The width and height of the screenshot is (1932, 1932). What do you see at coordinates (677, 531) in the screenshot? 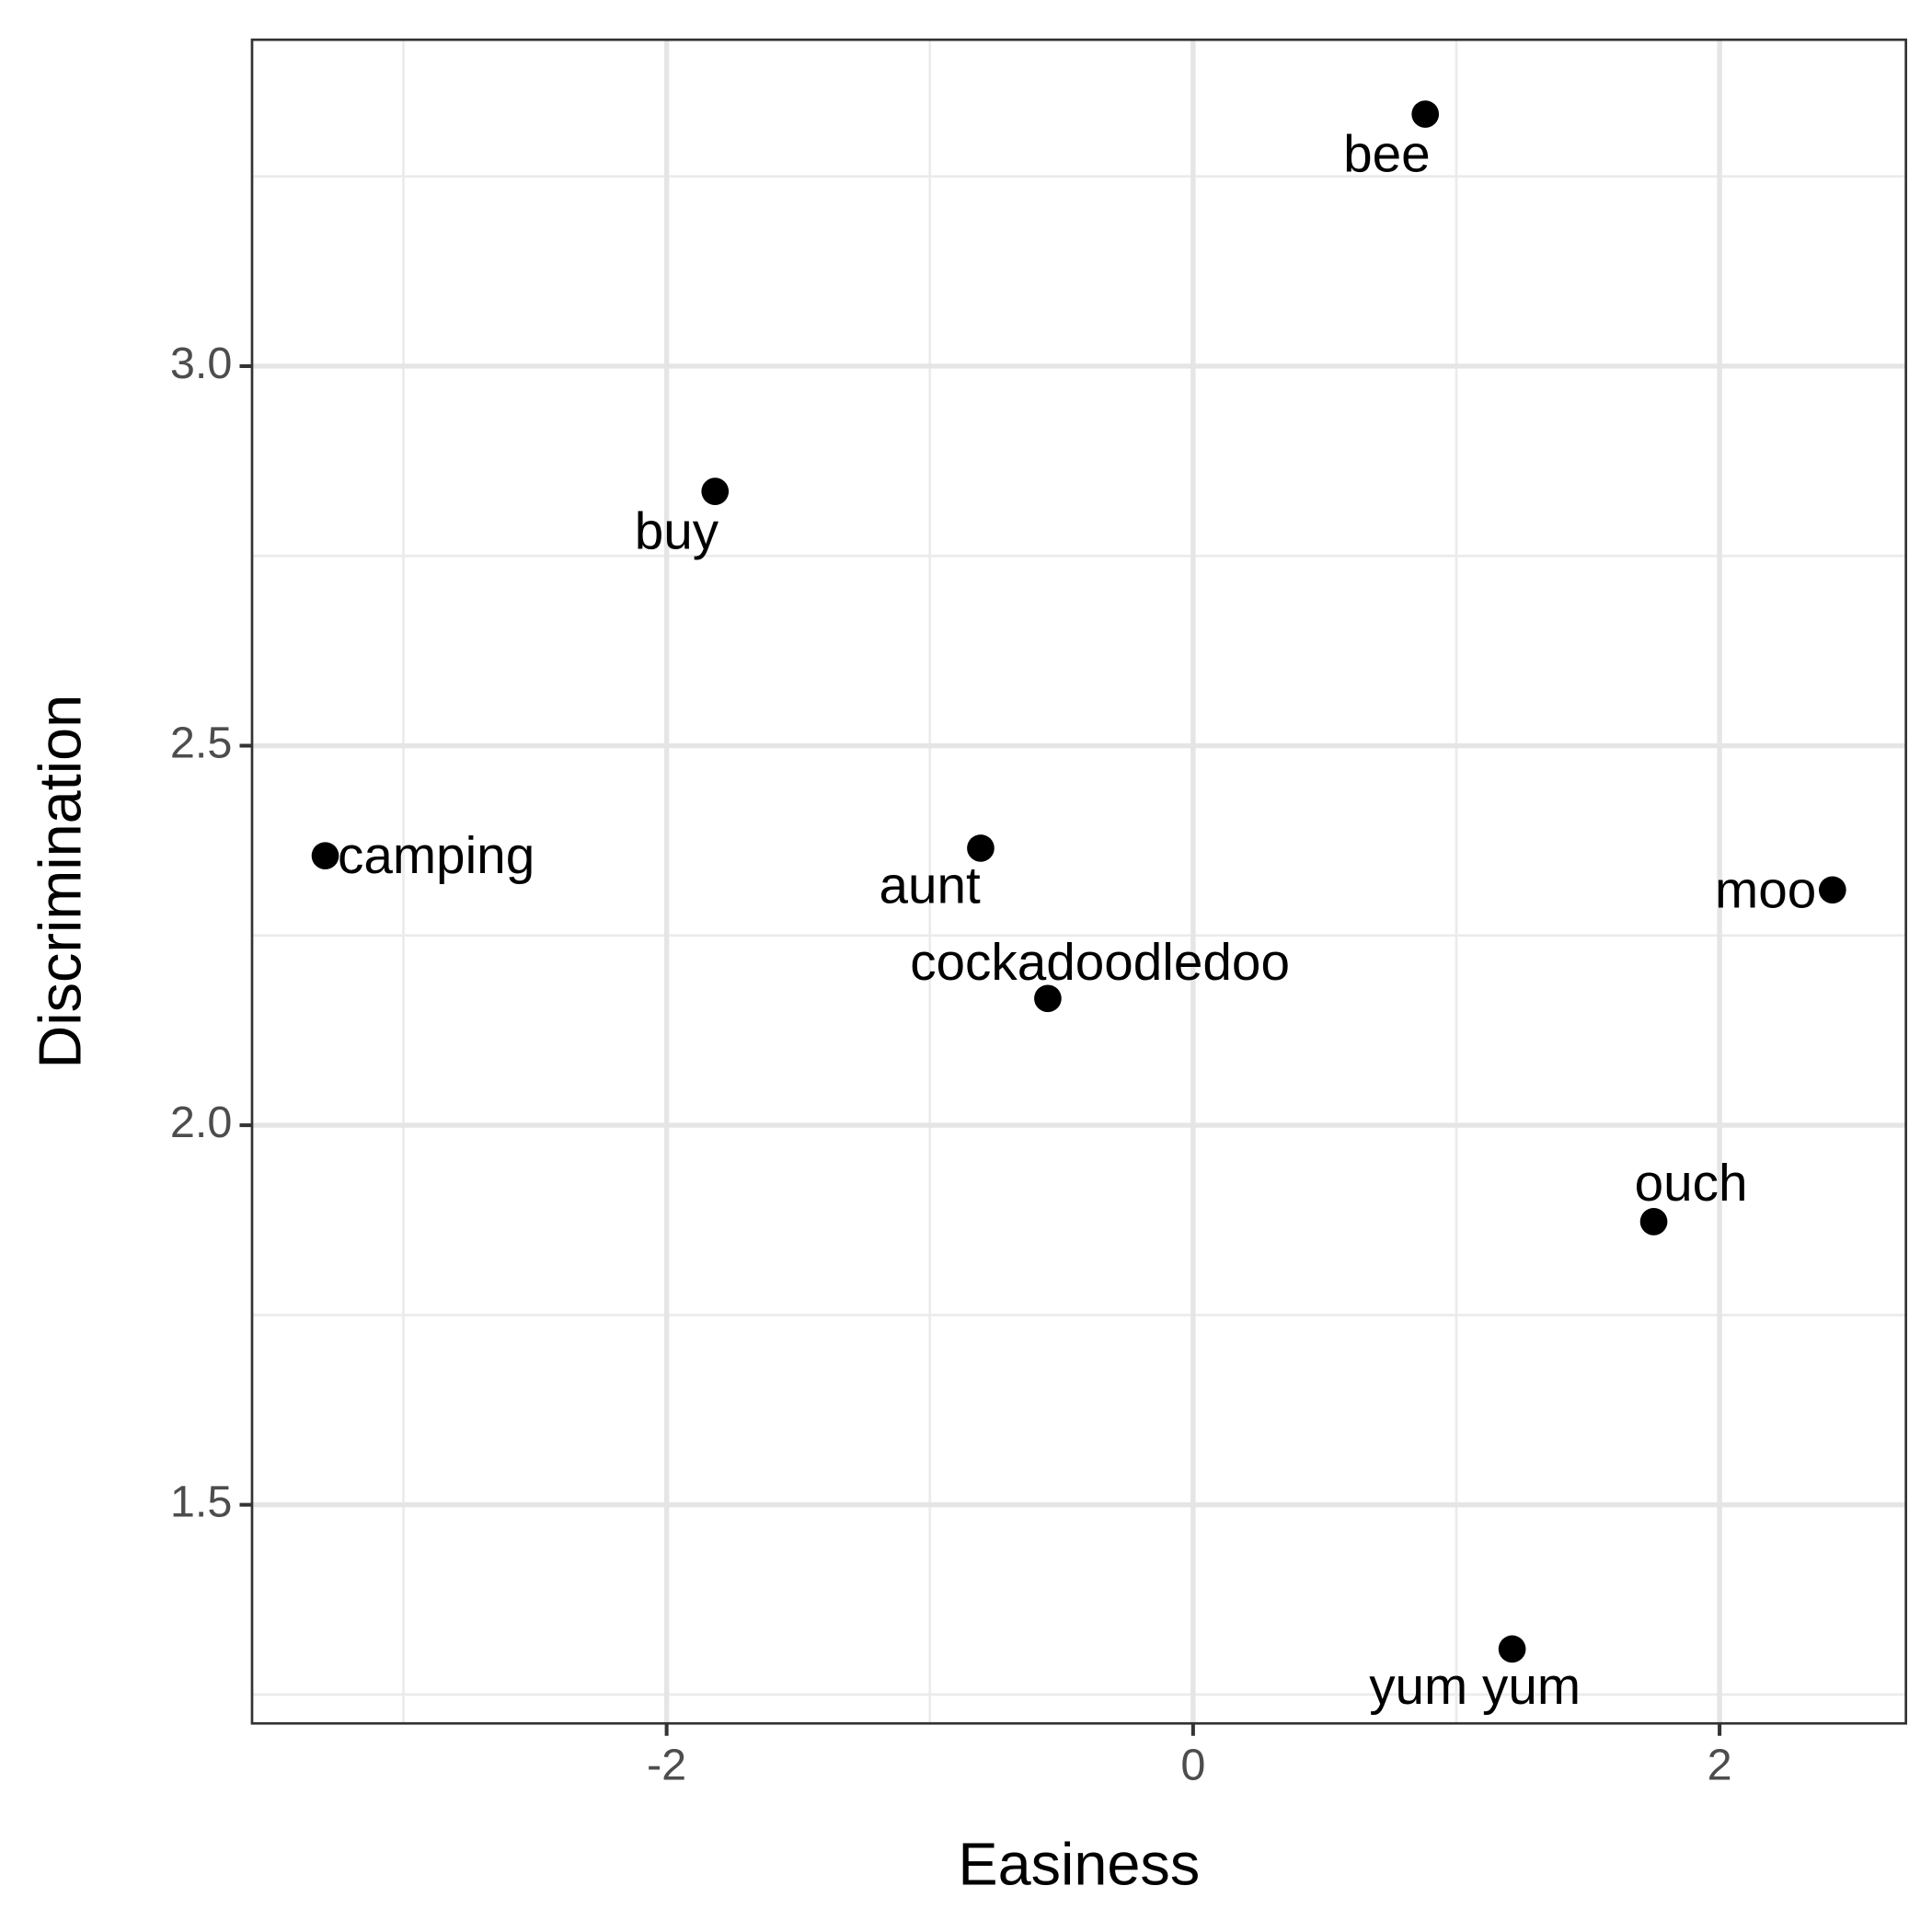
I see `point-label: buy` at bounding box center [677, 531].